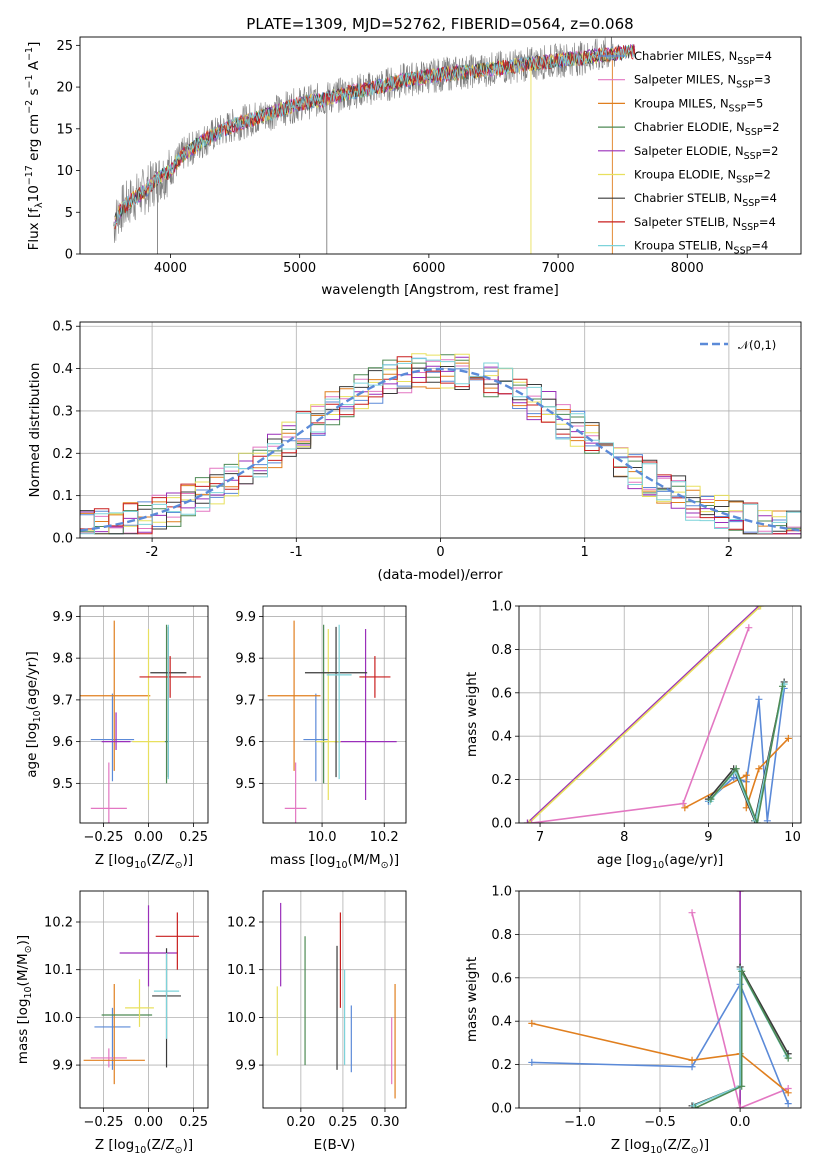  I want to click on plot-area-p8, so click(660, 999).